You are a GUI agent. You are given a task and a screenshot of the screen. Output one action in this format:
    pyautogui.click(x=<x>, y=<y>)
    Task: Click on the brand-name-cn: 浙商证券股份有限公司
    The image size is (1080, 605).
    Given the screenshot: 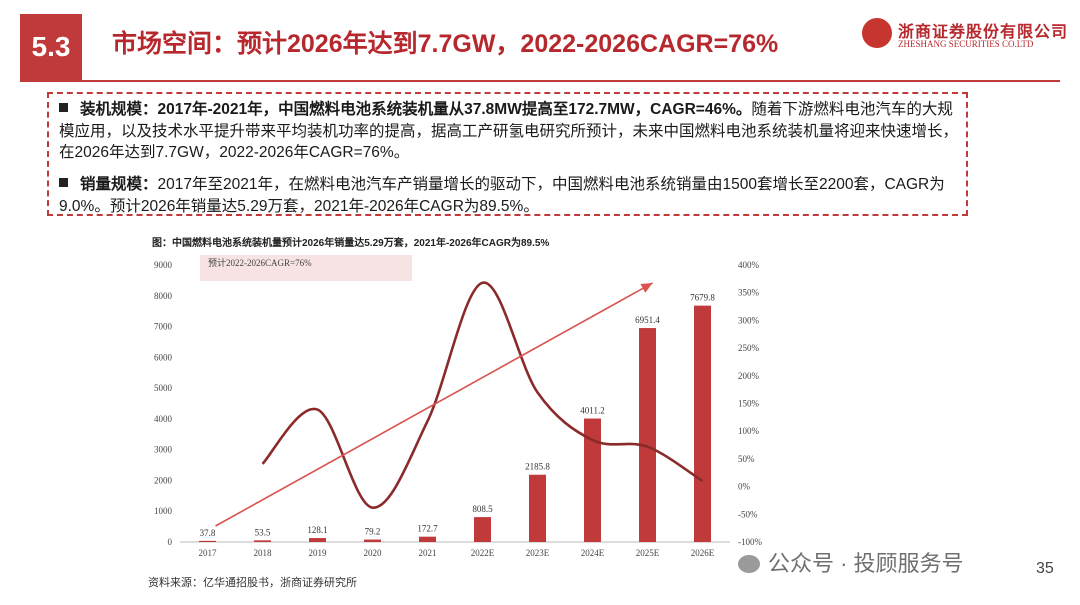 What is the action you would take?
    pyautogui.click(x=983, y=32)
    